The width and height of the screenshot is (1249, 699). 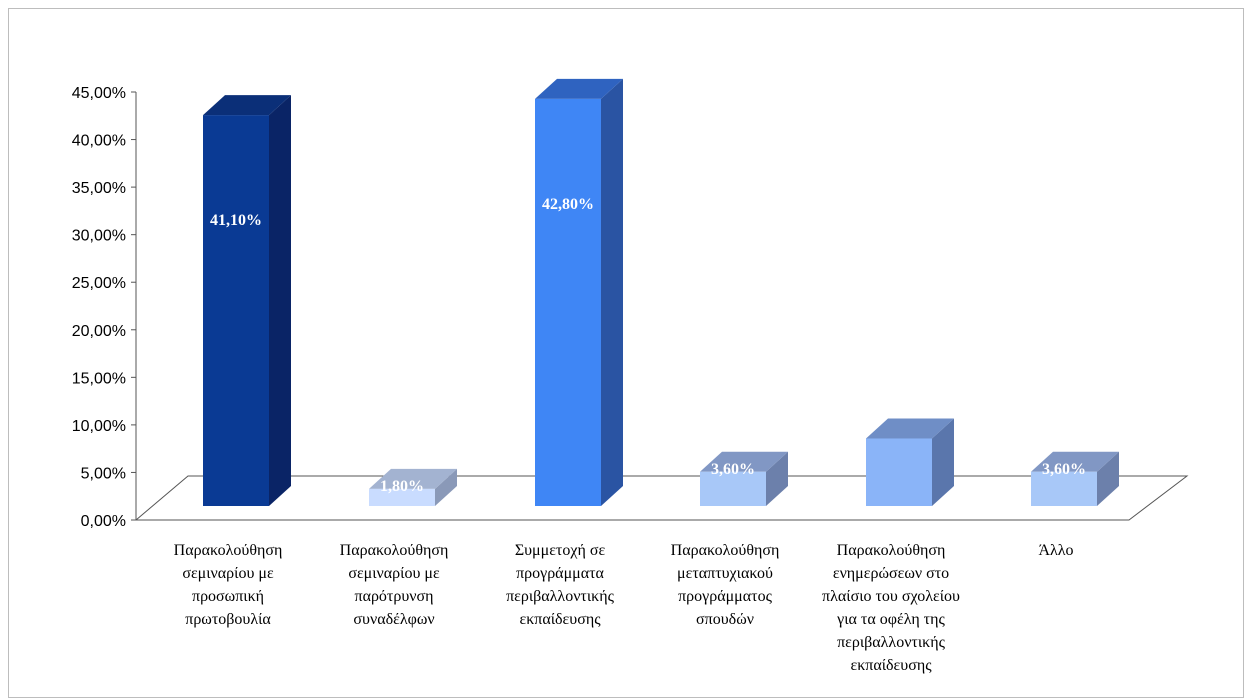 What do you see at coordinates (99, 141) in the screenshot?
I see `y-tick-label: 40,00%` at bounding box center [99, 141].